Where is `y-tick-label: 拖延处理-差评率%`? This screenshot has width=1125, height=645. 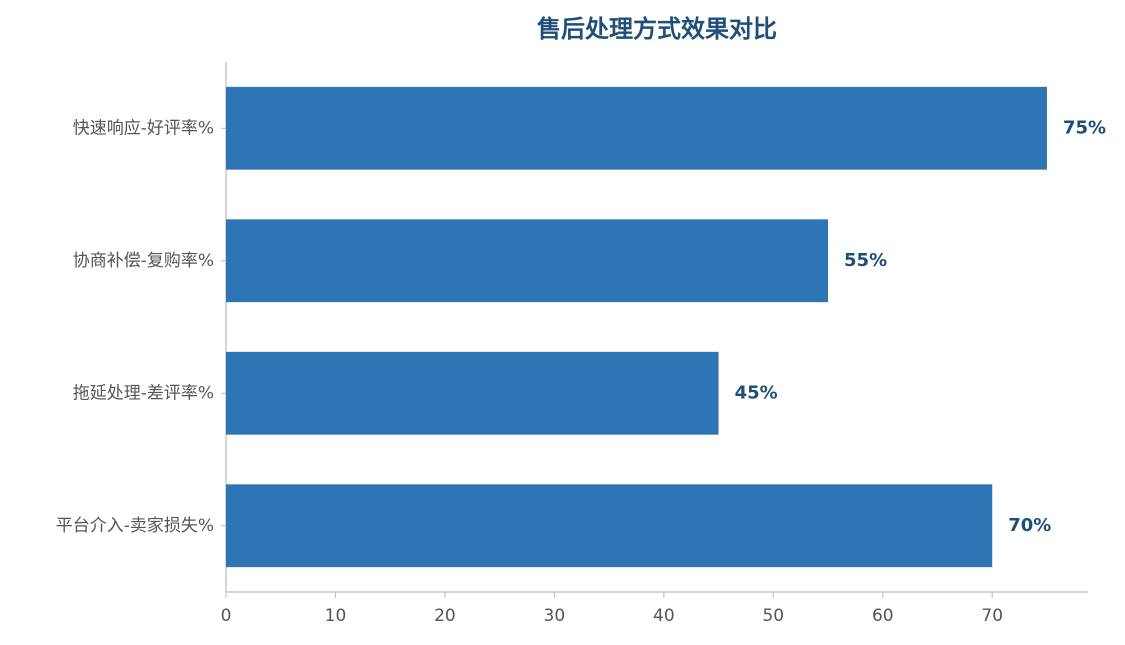
y-tick-label: 拖延处理-差评率% is located at coordinates (143, 393).